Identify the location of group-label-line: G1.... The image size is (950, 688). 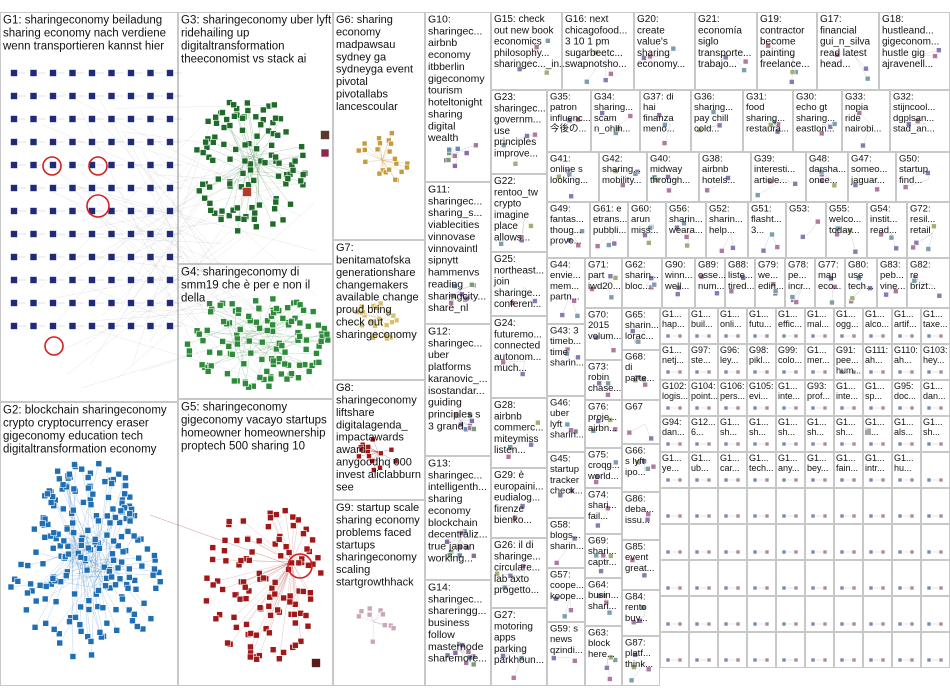
(788, 314).